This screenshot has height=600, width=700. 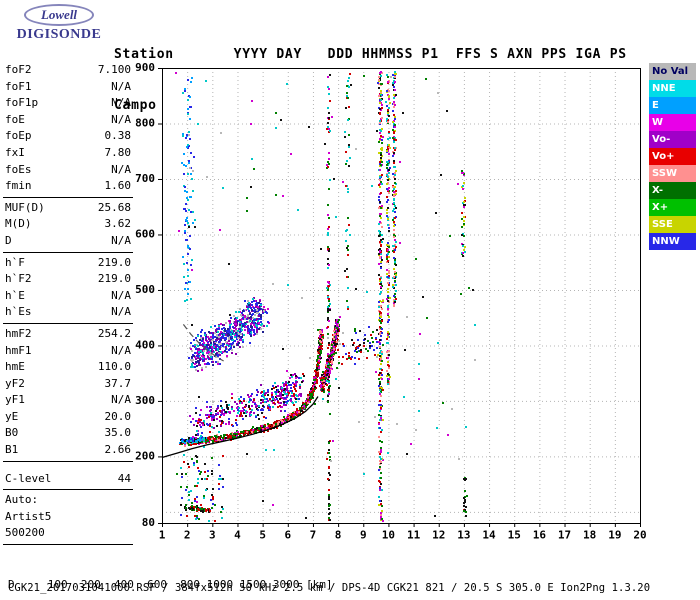 I want to click on param-label: C-level, so click(x=28, y=478).